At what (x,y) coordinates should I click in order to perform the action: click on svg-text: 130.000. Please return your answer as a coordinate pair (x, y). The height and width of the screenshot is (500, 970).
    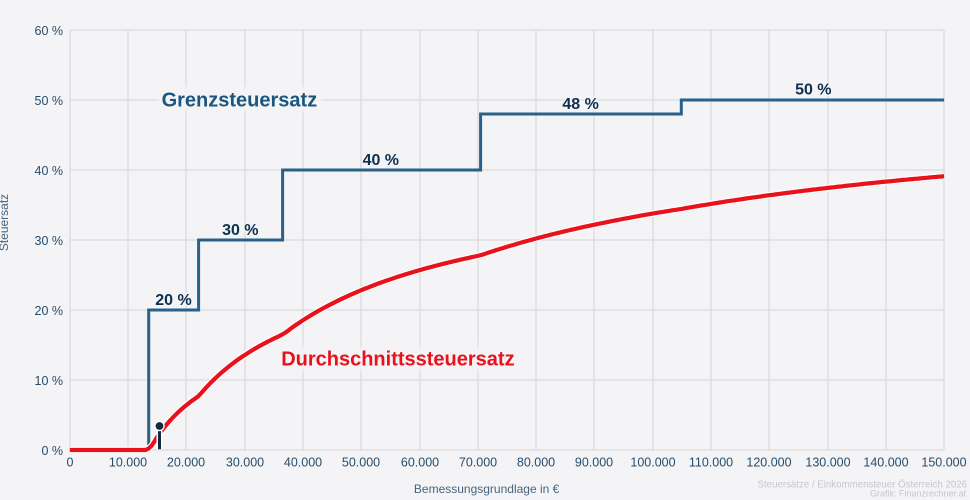
    Looking at the image, I should click on (827, 462).